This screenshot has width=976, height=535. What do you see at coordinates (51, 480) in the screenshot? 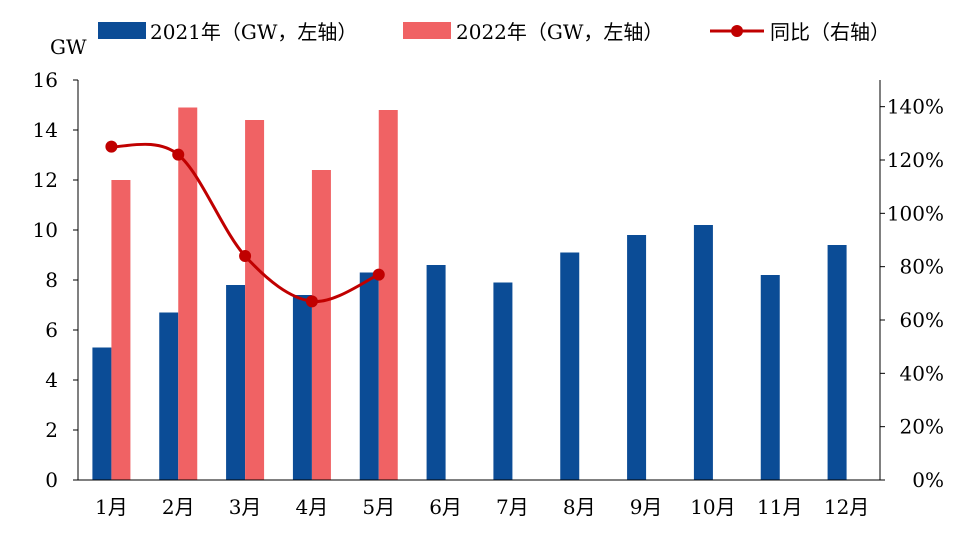
I see `y-left-tick-label-0: 0` at bounding box center [51, 480].